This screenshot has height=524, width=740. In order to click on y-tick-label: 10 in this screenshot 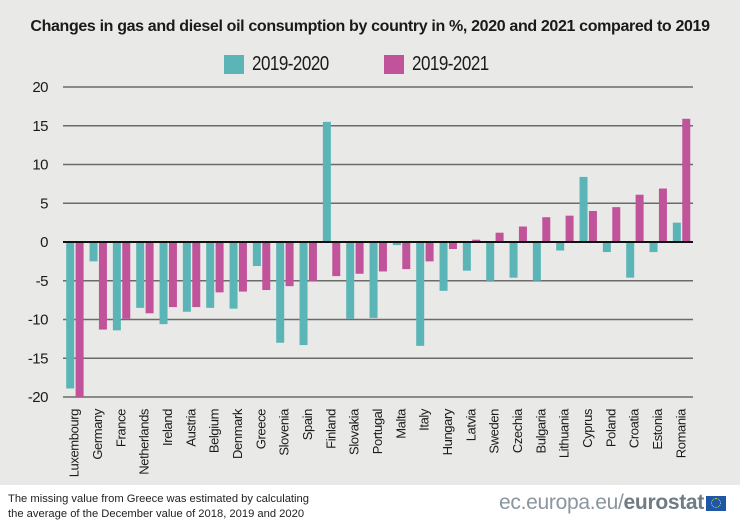, I will do `click(40, 165)`.